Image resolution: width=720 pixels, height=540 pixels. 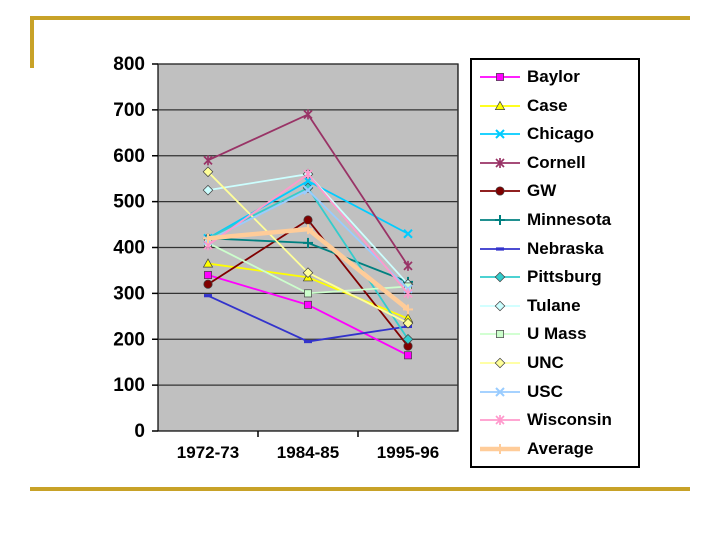 I want to click on legend-item-pittsburg: Pittsburg, so click(x=558, y=277).